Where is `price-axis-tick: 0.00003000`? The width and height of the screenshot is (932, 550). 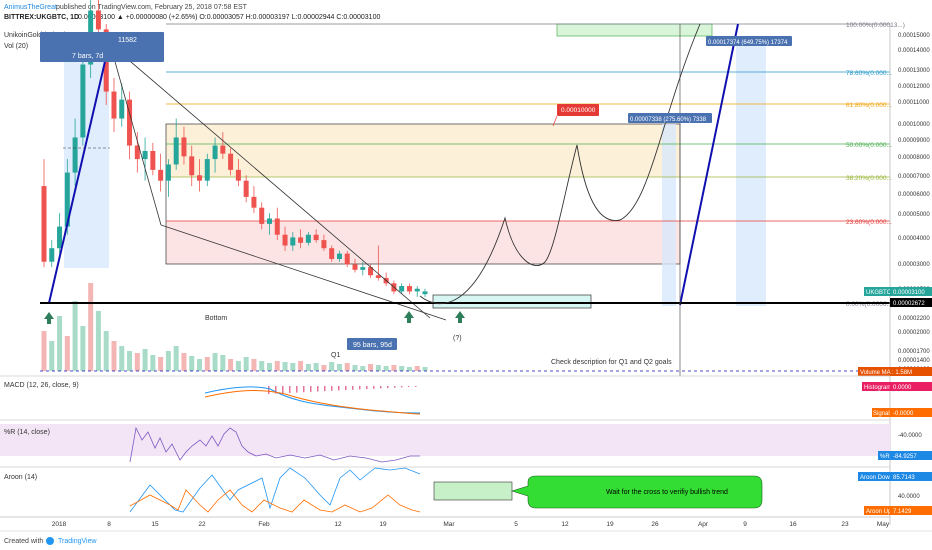
price-axis-tick: 0.00003000 is located at coordinates (914, 265).